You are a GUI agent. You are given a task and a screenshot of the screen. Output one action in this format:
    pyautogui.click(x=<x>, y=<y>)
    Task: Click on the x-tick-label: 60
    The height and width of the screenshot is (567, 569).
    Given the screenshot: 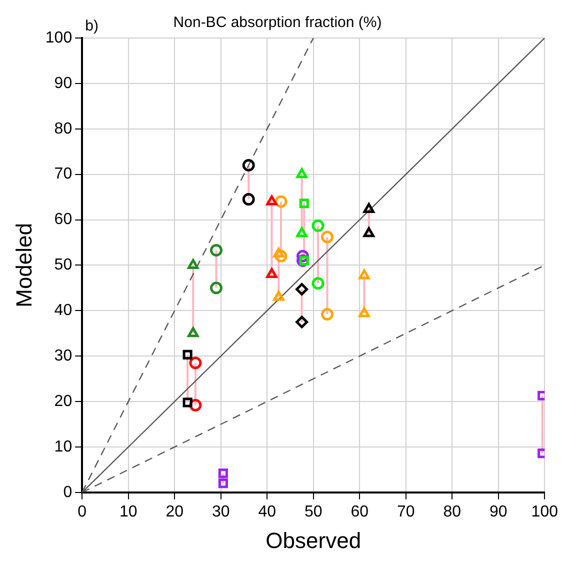 What is the action you would take?
    pyautogui.click(x=359, y=511)
    